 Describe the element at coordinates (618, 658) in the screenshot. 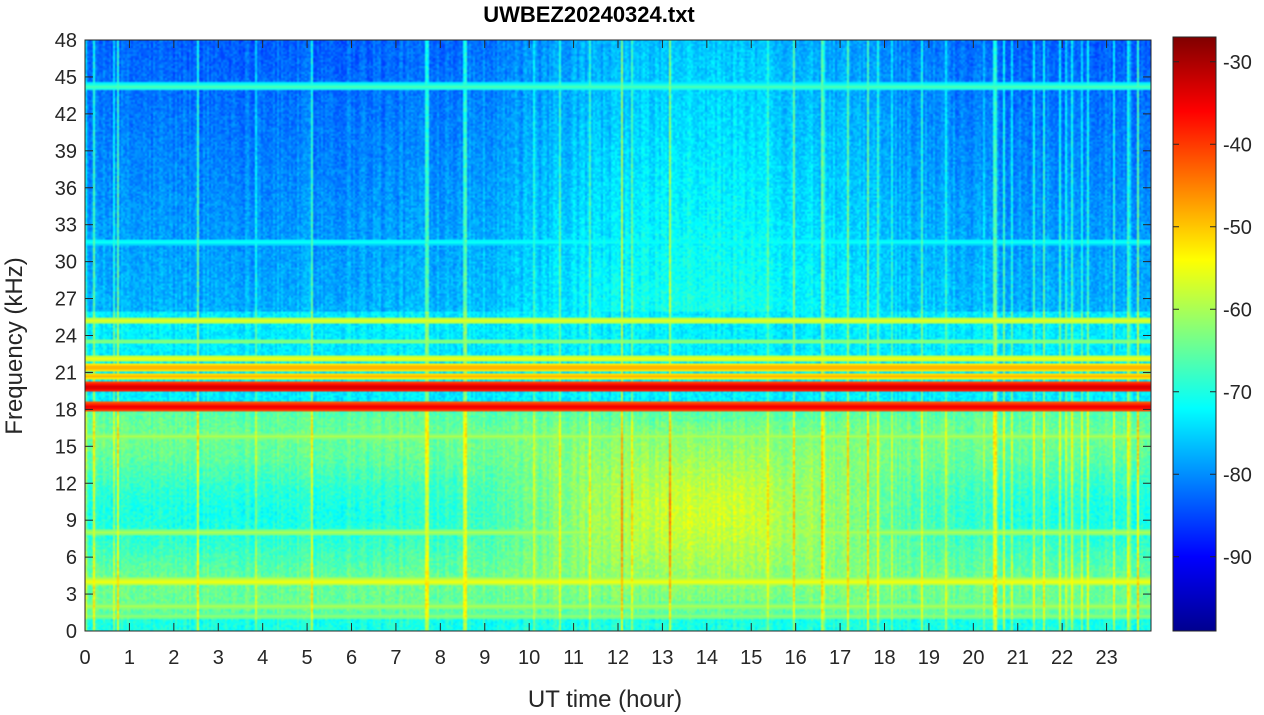

I see `x-tick-label: 12` at that location.